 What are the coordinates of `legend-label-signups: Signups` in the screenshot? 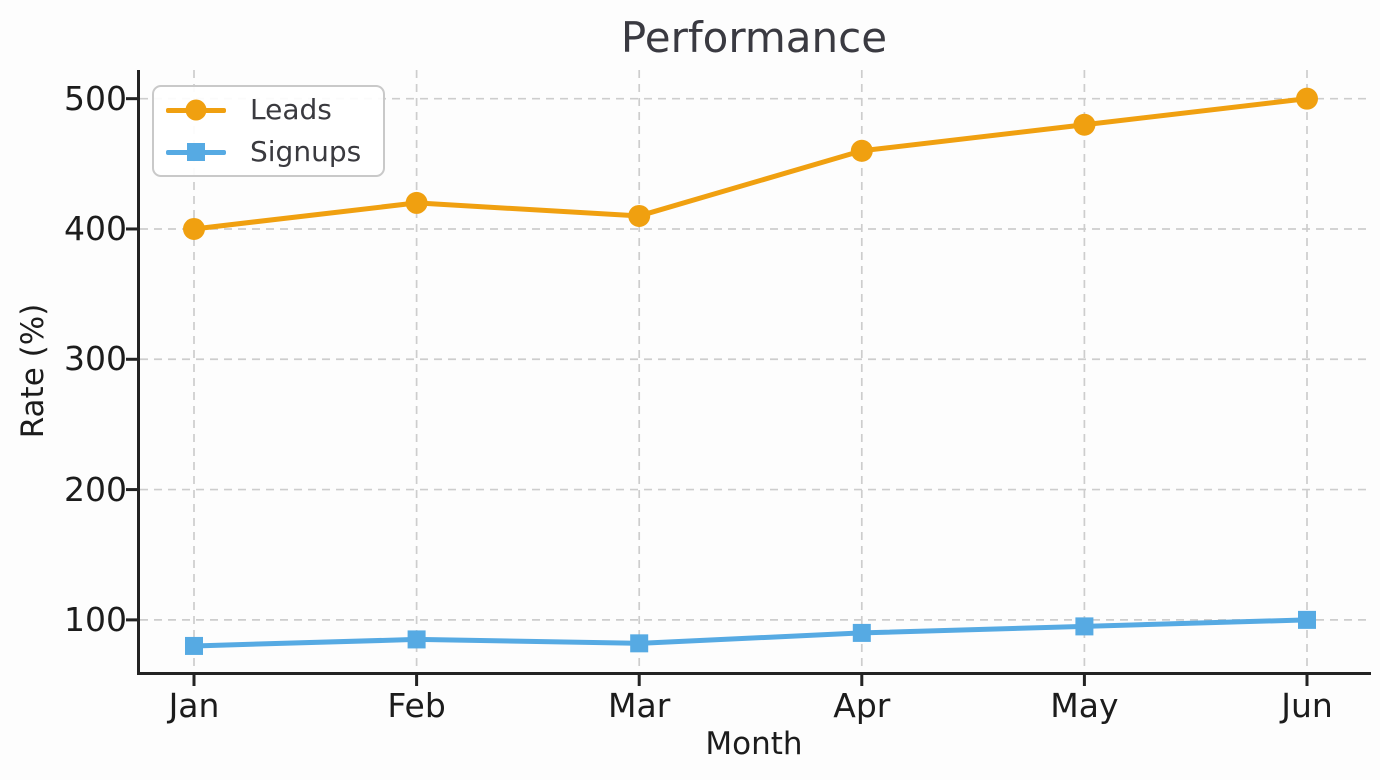 It's located at (306, 151).